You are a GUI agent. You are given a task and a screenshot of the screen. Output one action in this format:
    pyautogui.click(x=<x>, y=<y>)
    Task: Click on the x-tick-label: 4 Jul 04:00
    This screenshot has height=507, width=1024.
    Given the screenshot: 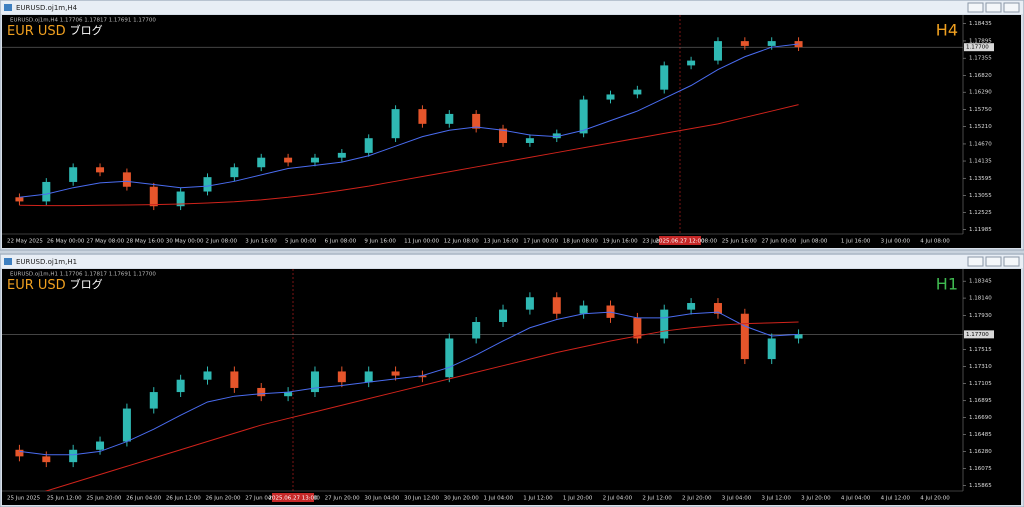 What is the action you would take?
    pyautogui.click(x=856, y=499)
    